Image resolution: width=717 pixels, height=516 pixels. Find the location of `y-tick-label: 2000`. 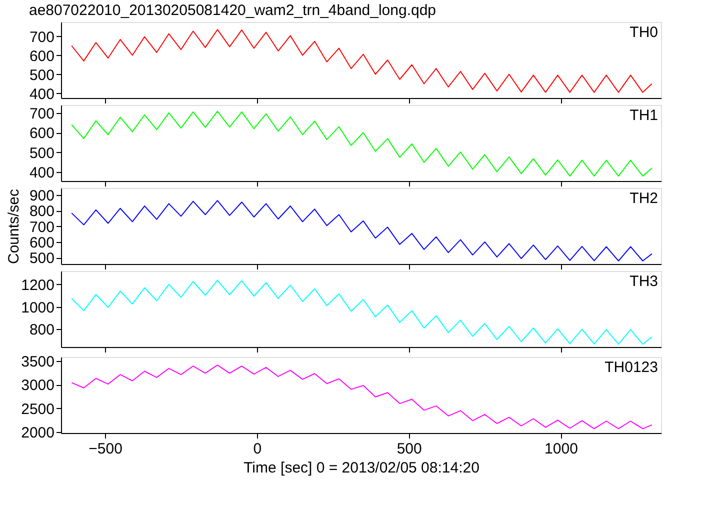

y-tick-label: 2000 is located at coordinates (37, 433).